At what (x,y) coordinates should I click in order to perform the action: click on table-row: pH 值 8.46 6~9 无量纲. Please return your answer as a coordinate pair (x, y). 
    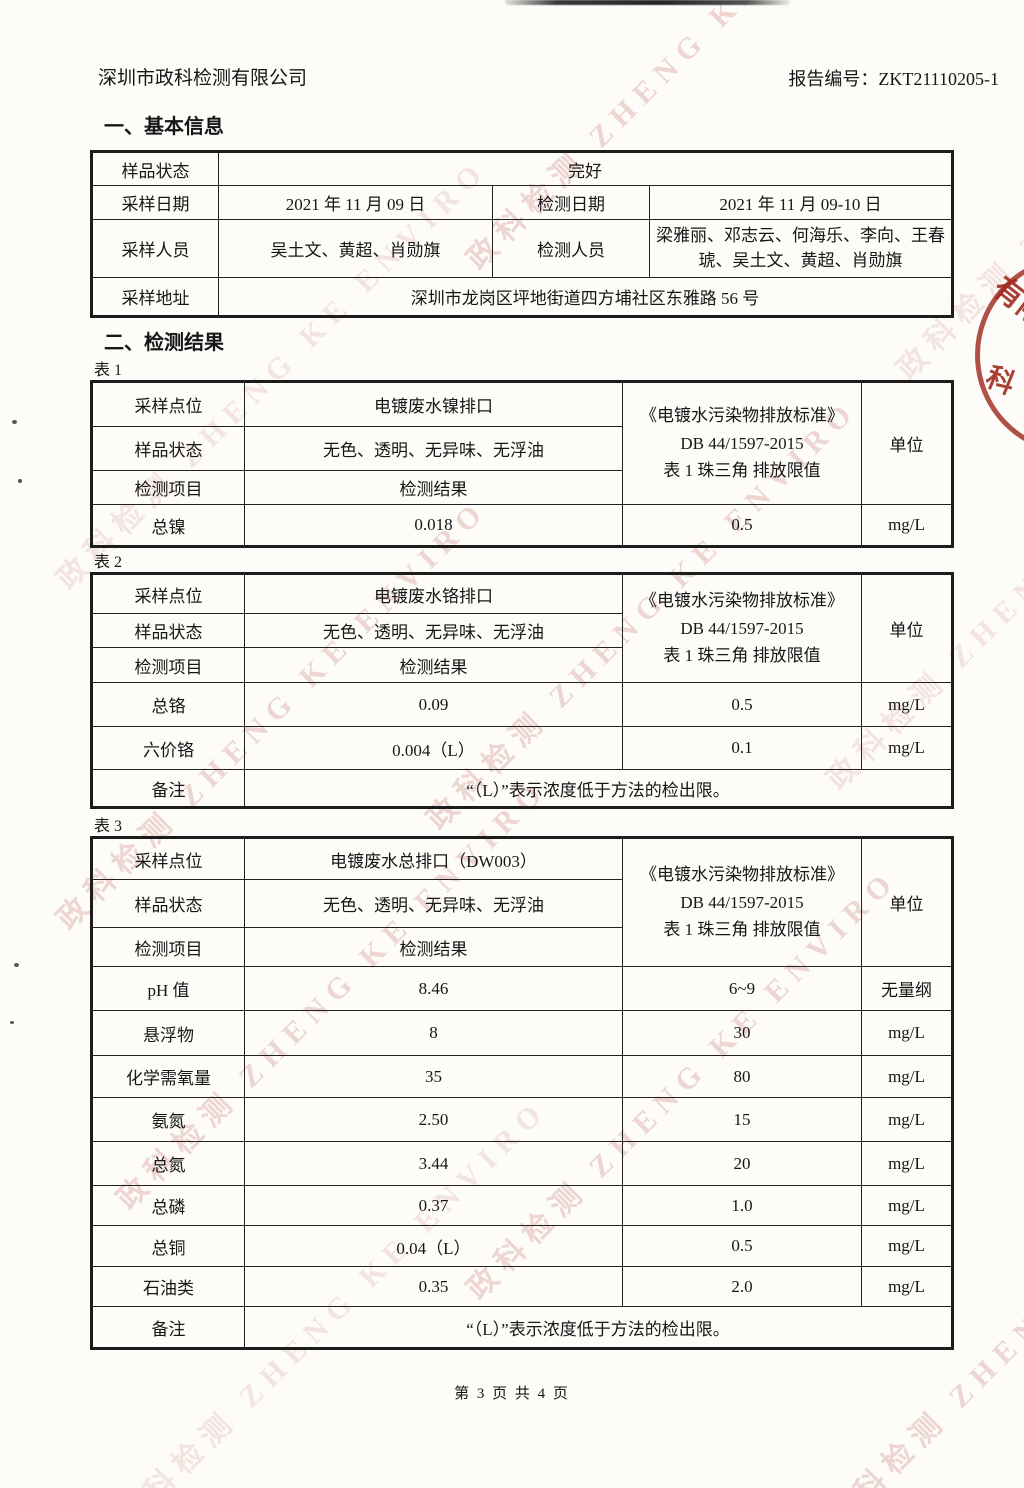
    Looking at the image, I should click on (522, 988).